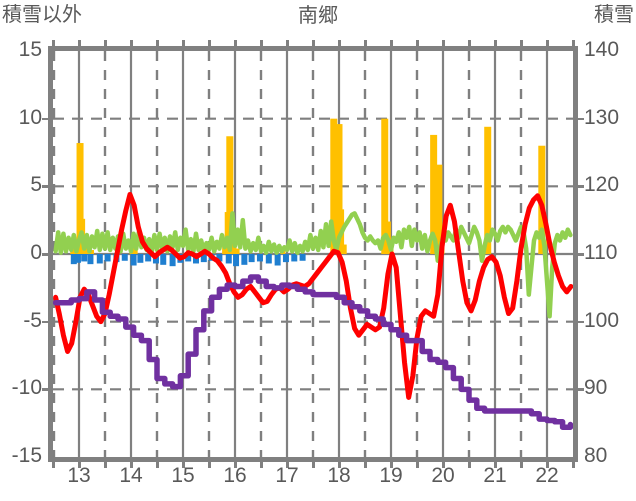  Describe the element at coordinates (30, 117) in the screenshot. I see `y-axis-left-tick: 10` at that location.